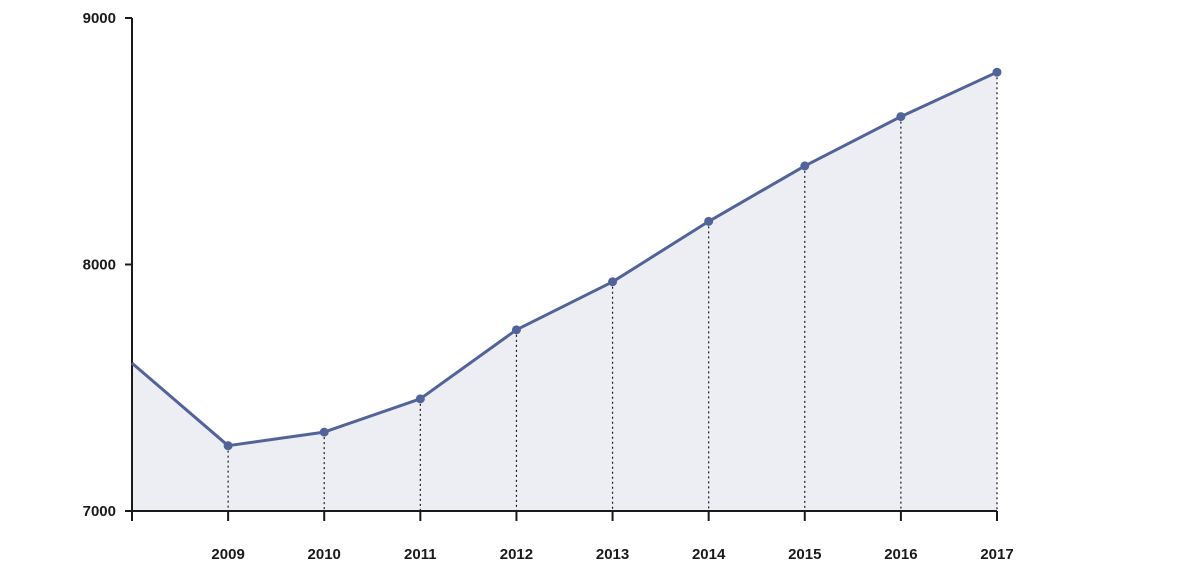  What do you see at coordinates (900, 554) in the screenshot?
I see `x-tick-label-2016: 2016` at bounding box center [900, 554].